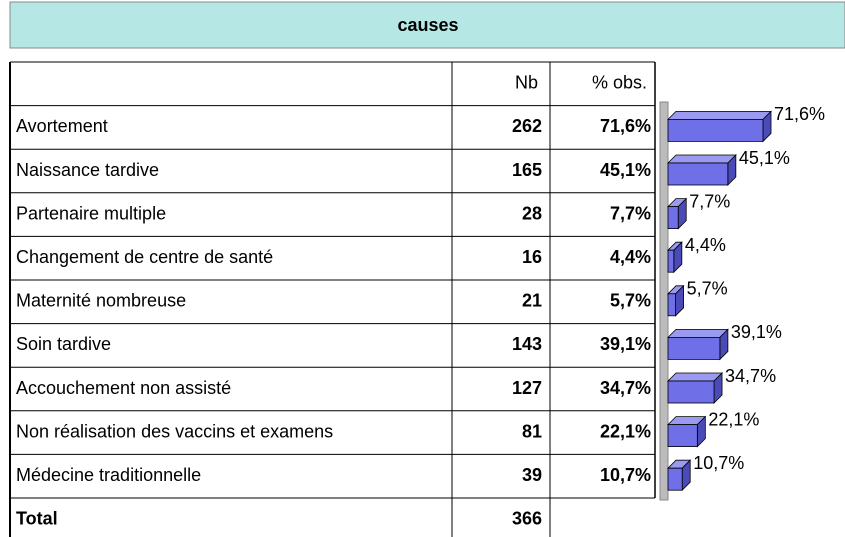 The height and width of the screenshot is (537, 845). I want to click on chart-wall, so click(664, 301).